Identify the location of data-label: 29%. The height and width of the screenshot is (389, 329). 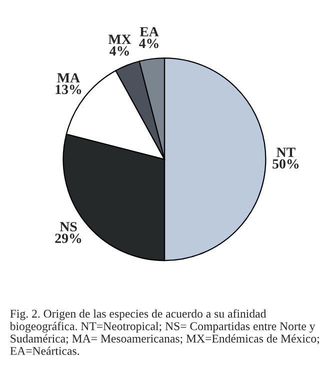
(68, 239).